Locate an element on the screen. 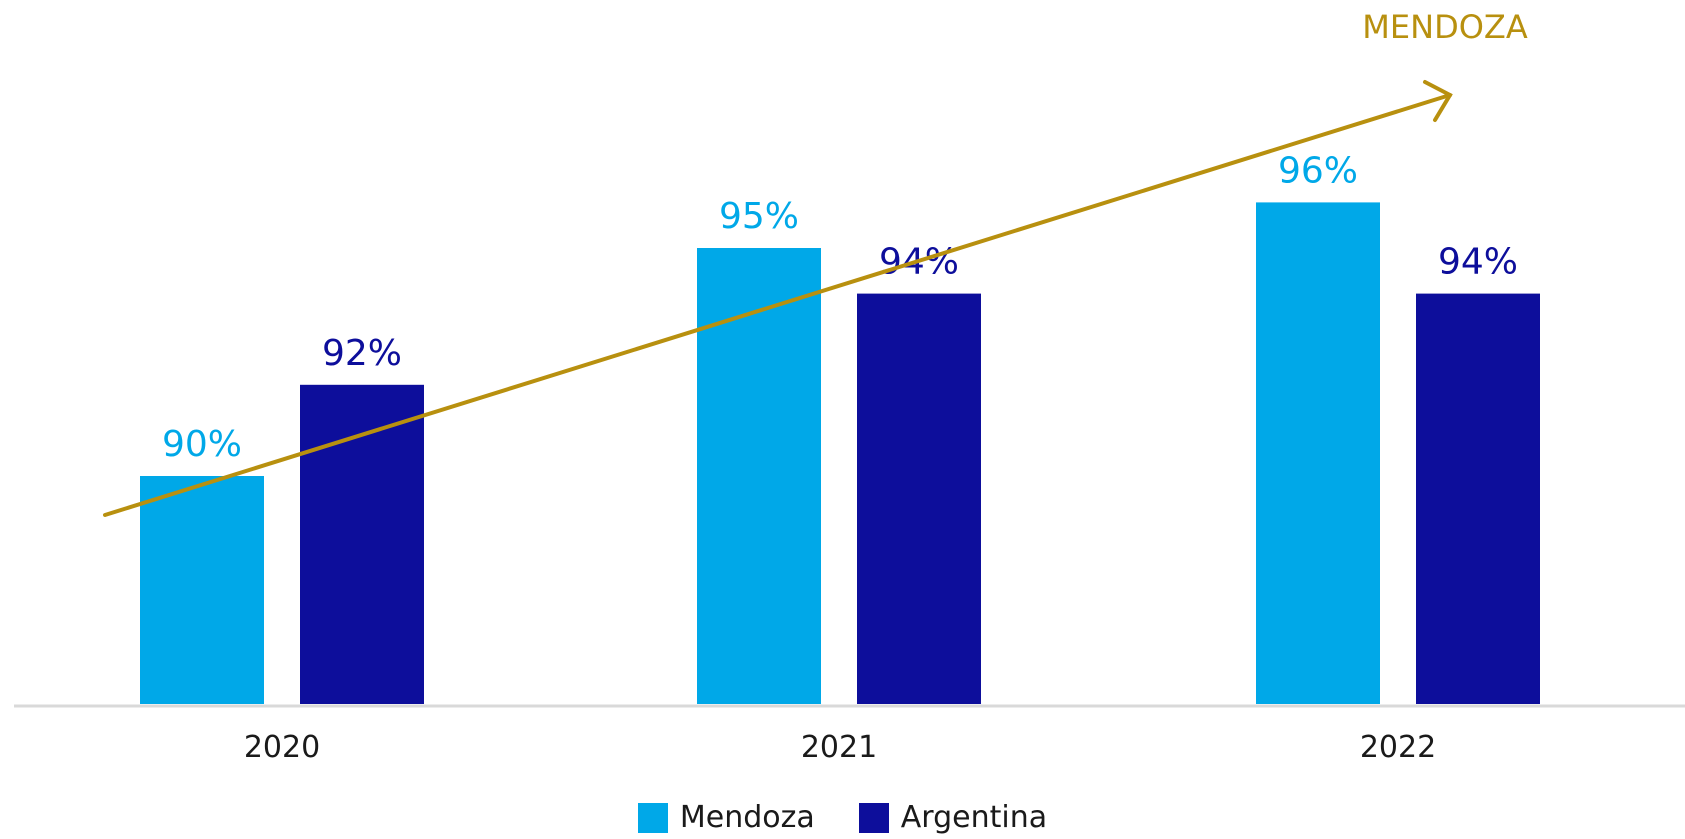 The height and width of the screenshot is (839, 1685). trend-arrowhead is located at coordinates (1438, 101).